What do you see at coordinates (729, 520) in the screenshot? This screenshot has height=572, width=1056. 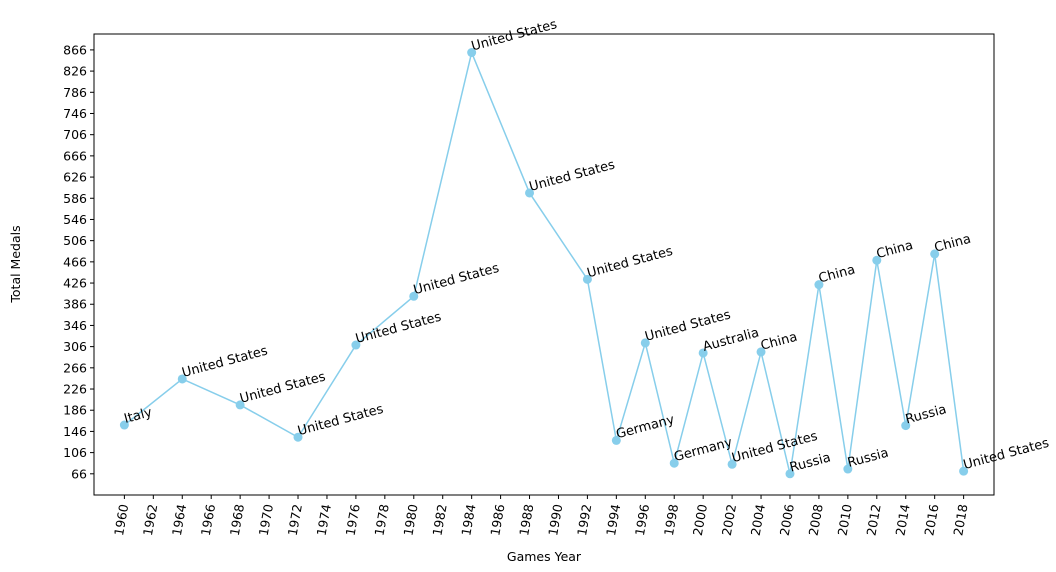 I see `x-tick-label: 2002` at bounding box center [729, 520].